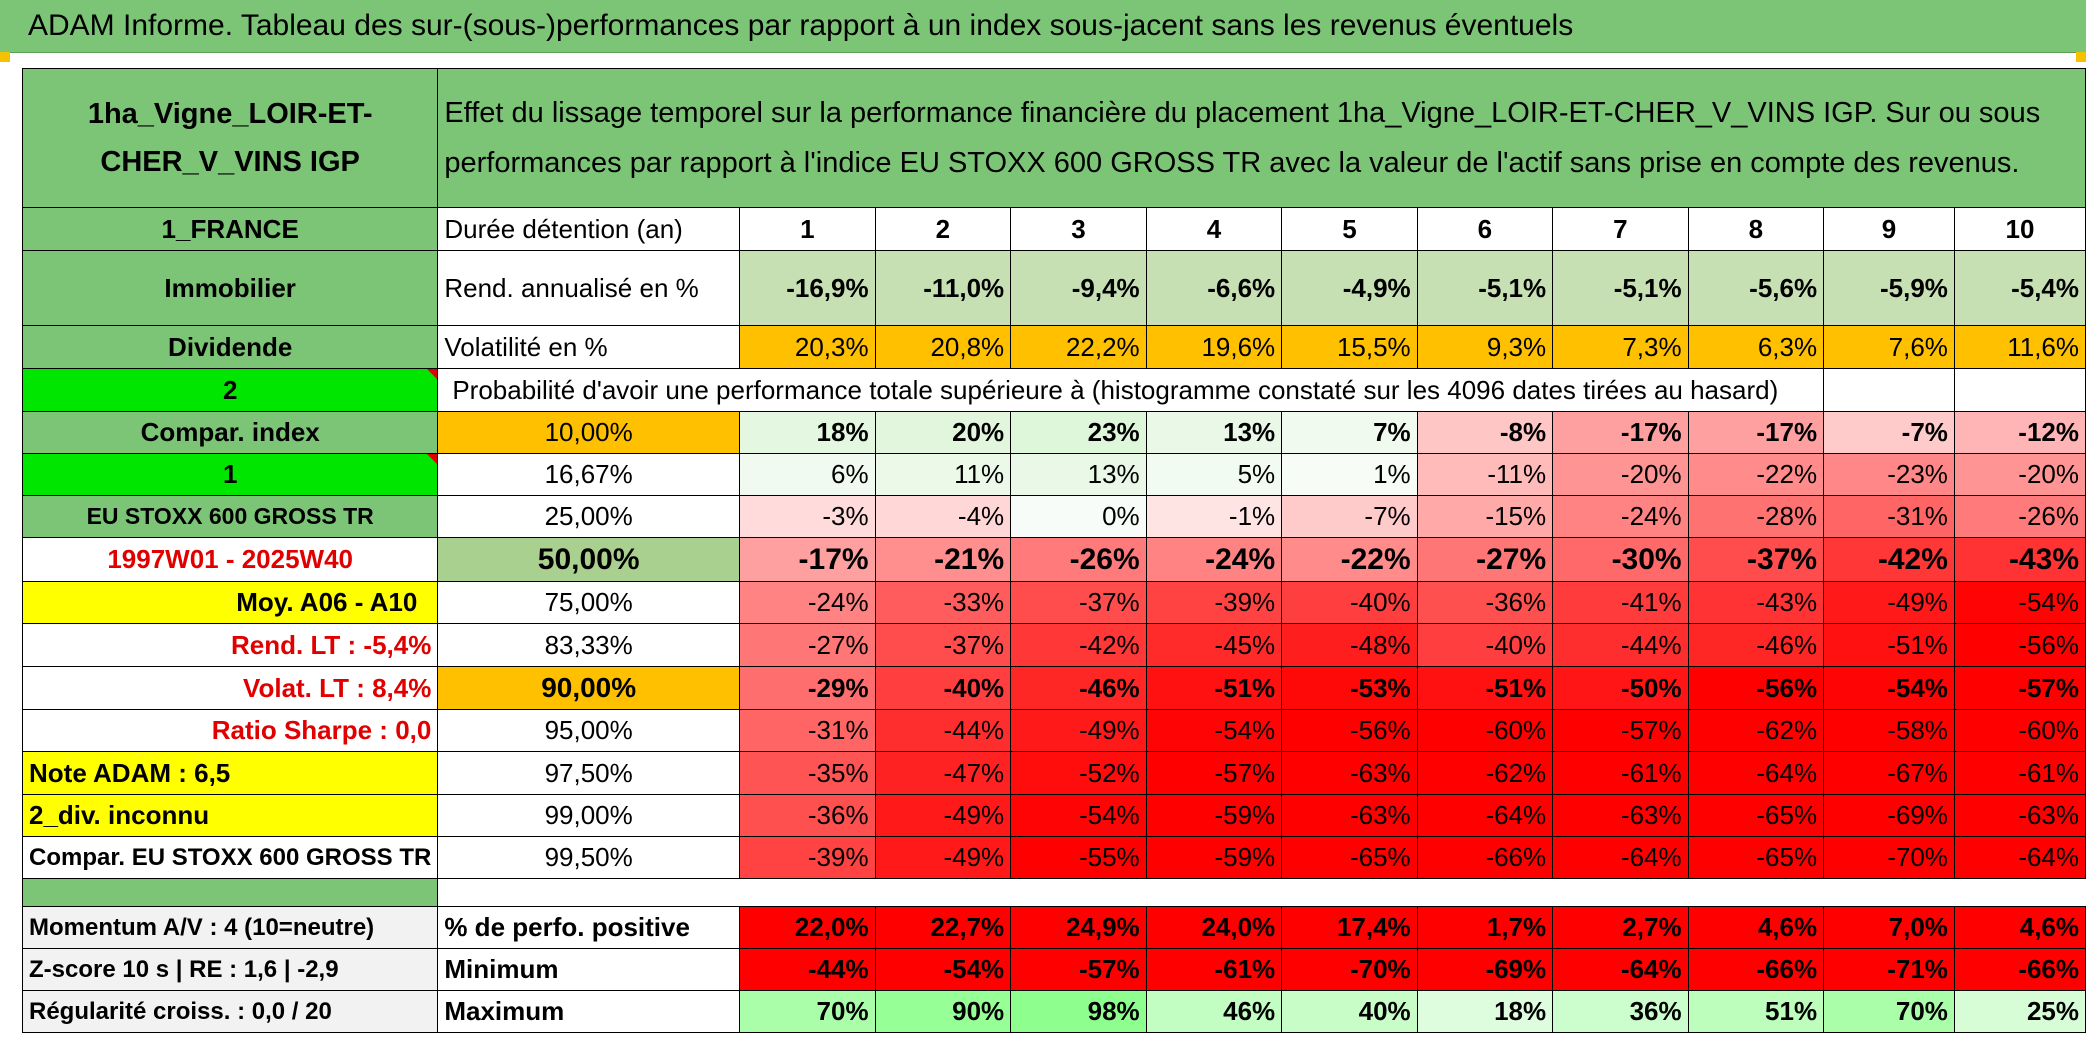  What do you see at coordinates (1078, 969) in the screenshot?
I see `min-cell: -57%` at bounding box center [1078, 969].